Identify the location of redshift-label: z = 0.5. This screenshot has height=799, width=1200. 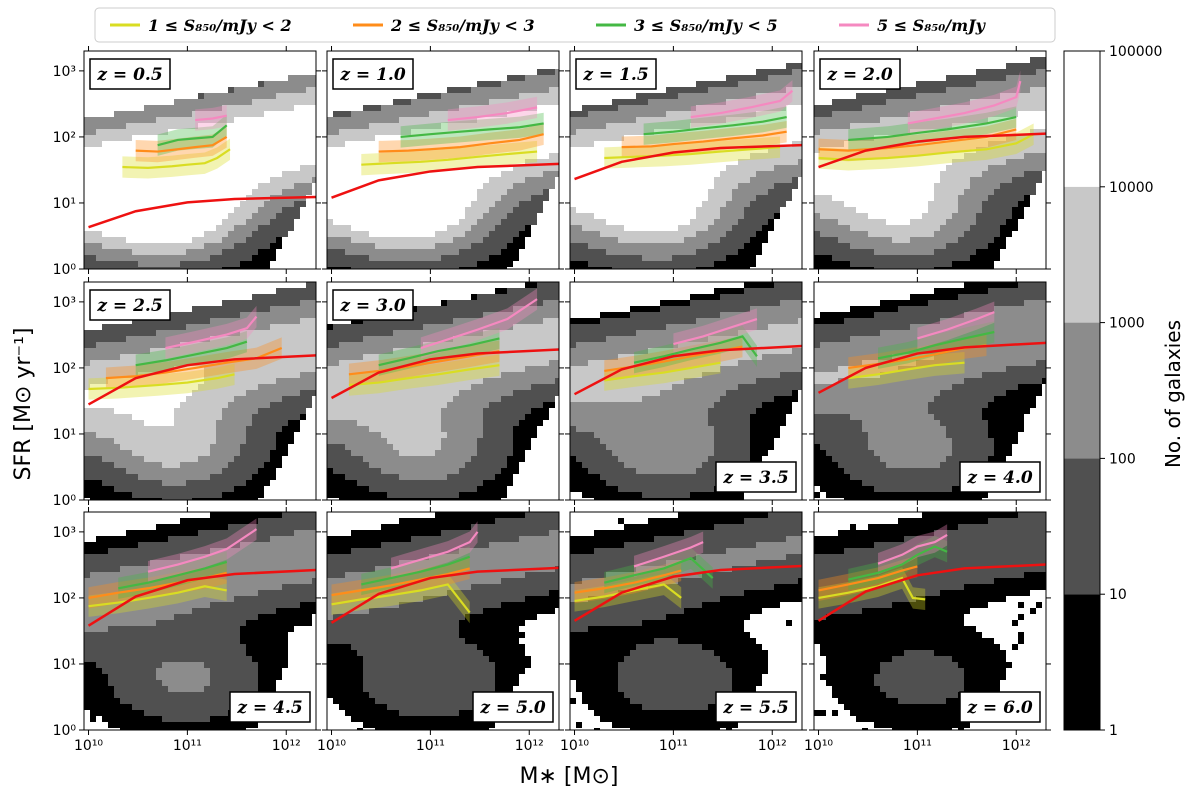
(129, 75).